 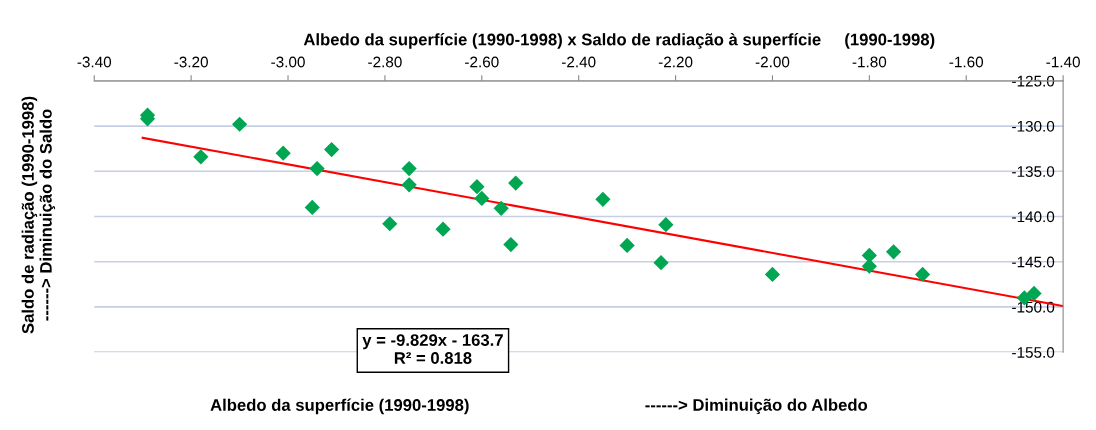 I want to click on y-tick-label: -155.0, so click(x=1033, y=352).